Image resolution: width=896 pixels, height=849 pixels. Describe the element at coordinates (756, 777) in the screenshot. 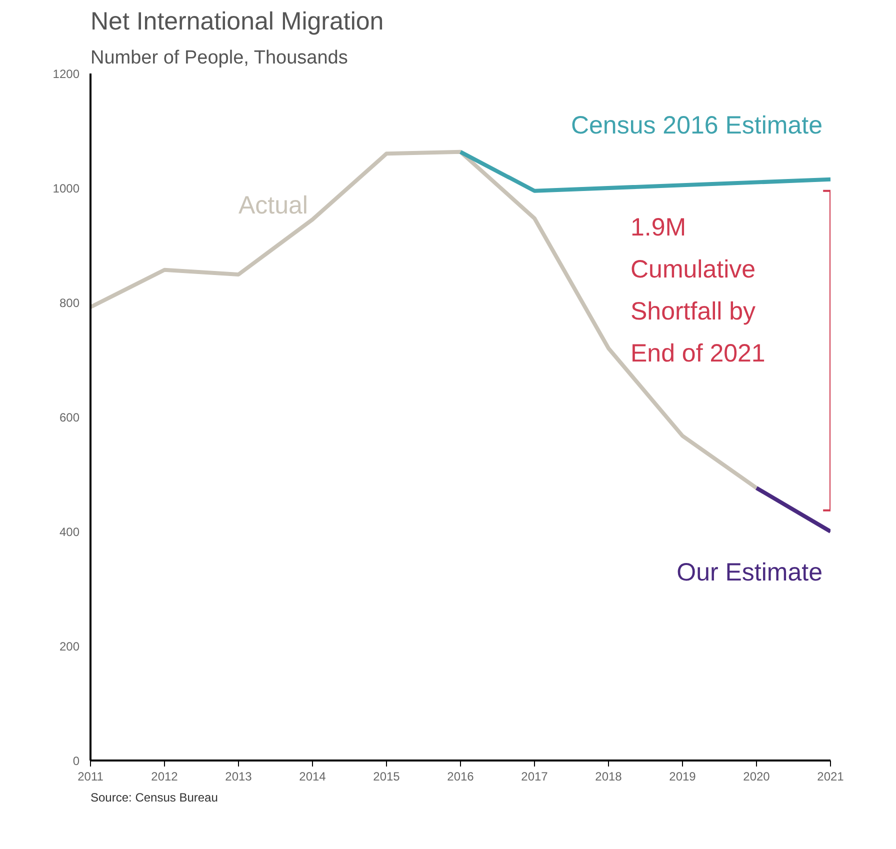

I see `x-tick-label: 2020` at that location.